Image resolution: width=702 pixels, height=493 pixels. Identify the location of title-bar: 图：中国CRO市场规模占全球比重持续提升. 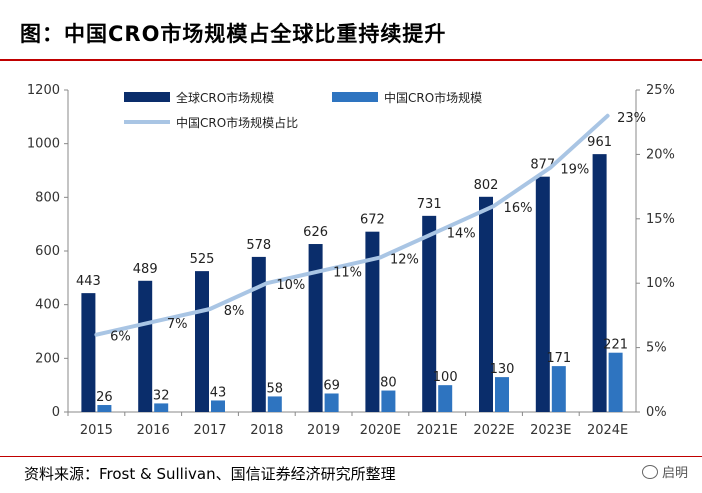
(351, 31).